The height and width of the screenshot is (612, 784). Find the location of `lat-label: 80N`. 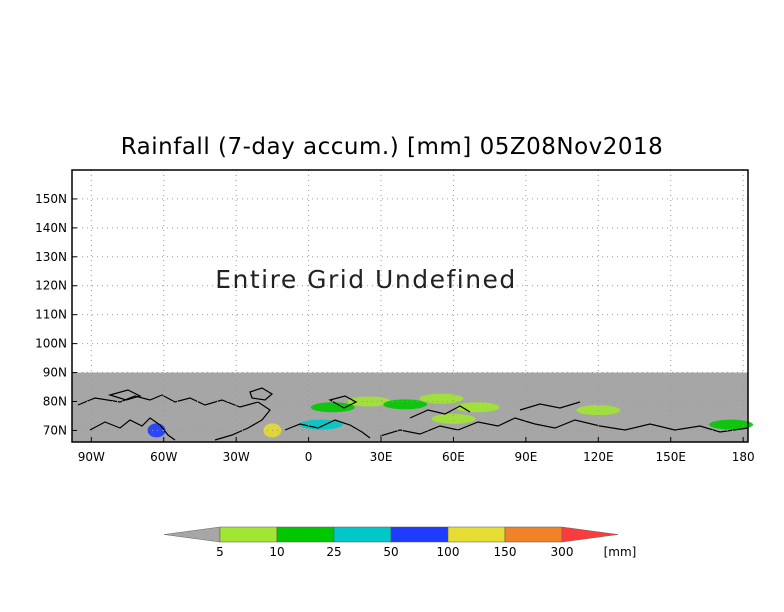

lat-label: 80N is located at coordinates (55, 401).